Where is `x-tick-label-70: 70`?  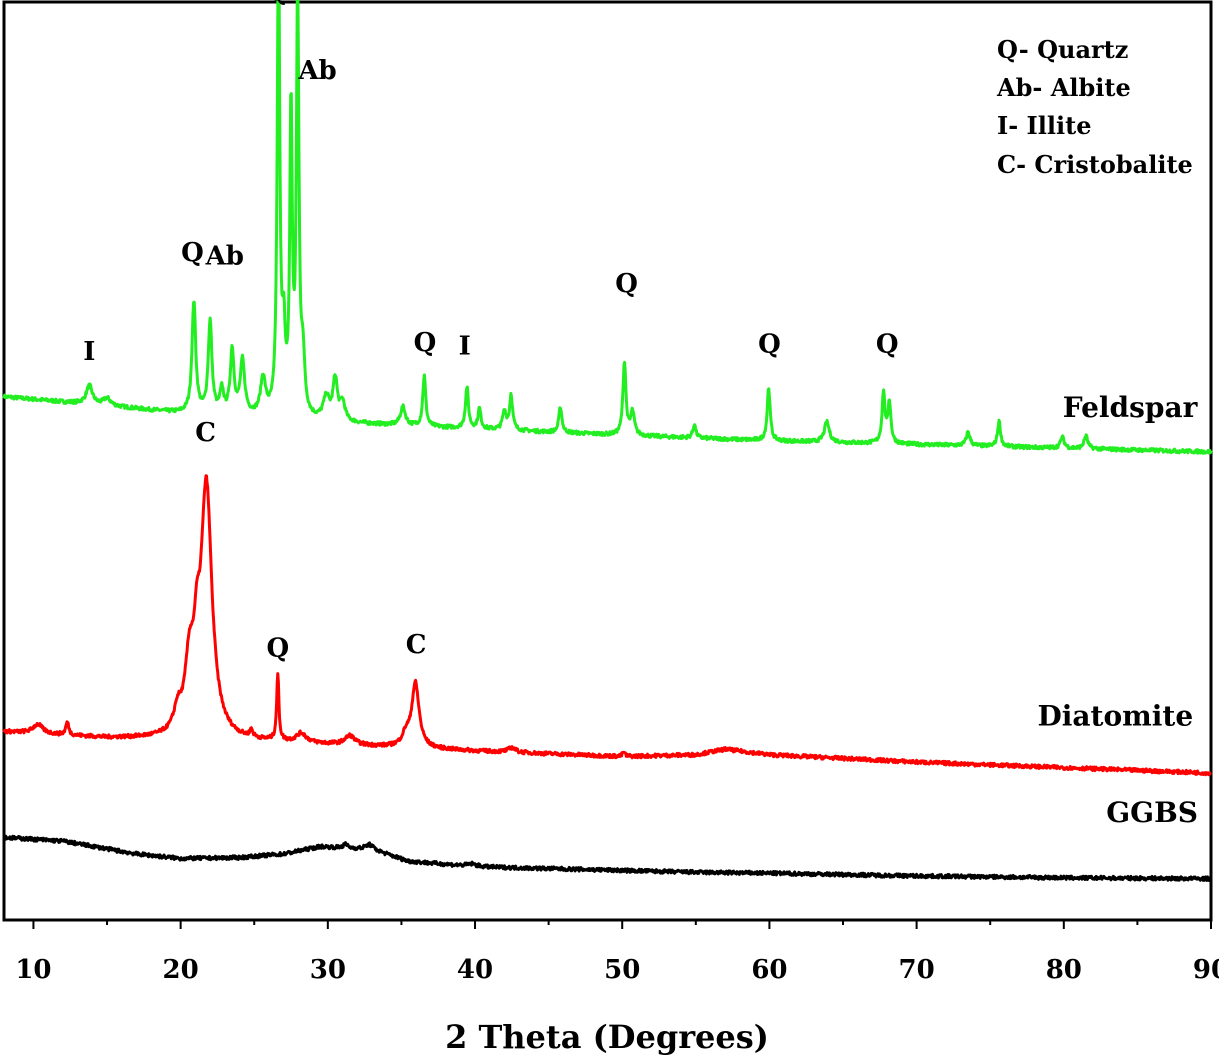 x-tick-label-70: 70 is located at coordinates (917, 970).